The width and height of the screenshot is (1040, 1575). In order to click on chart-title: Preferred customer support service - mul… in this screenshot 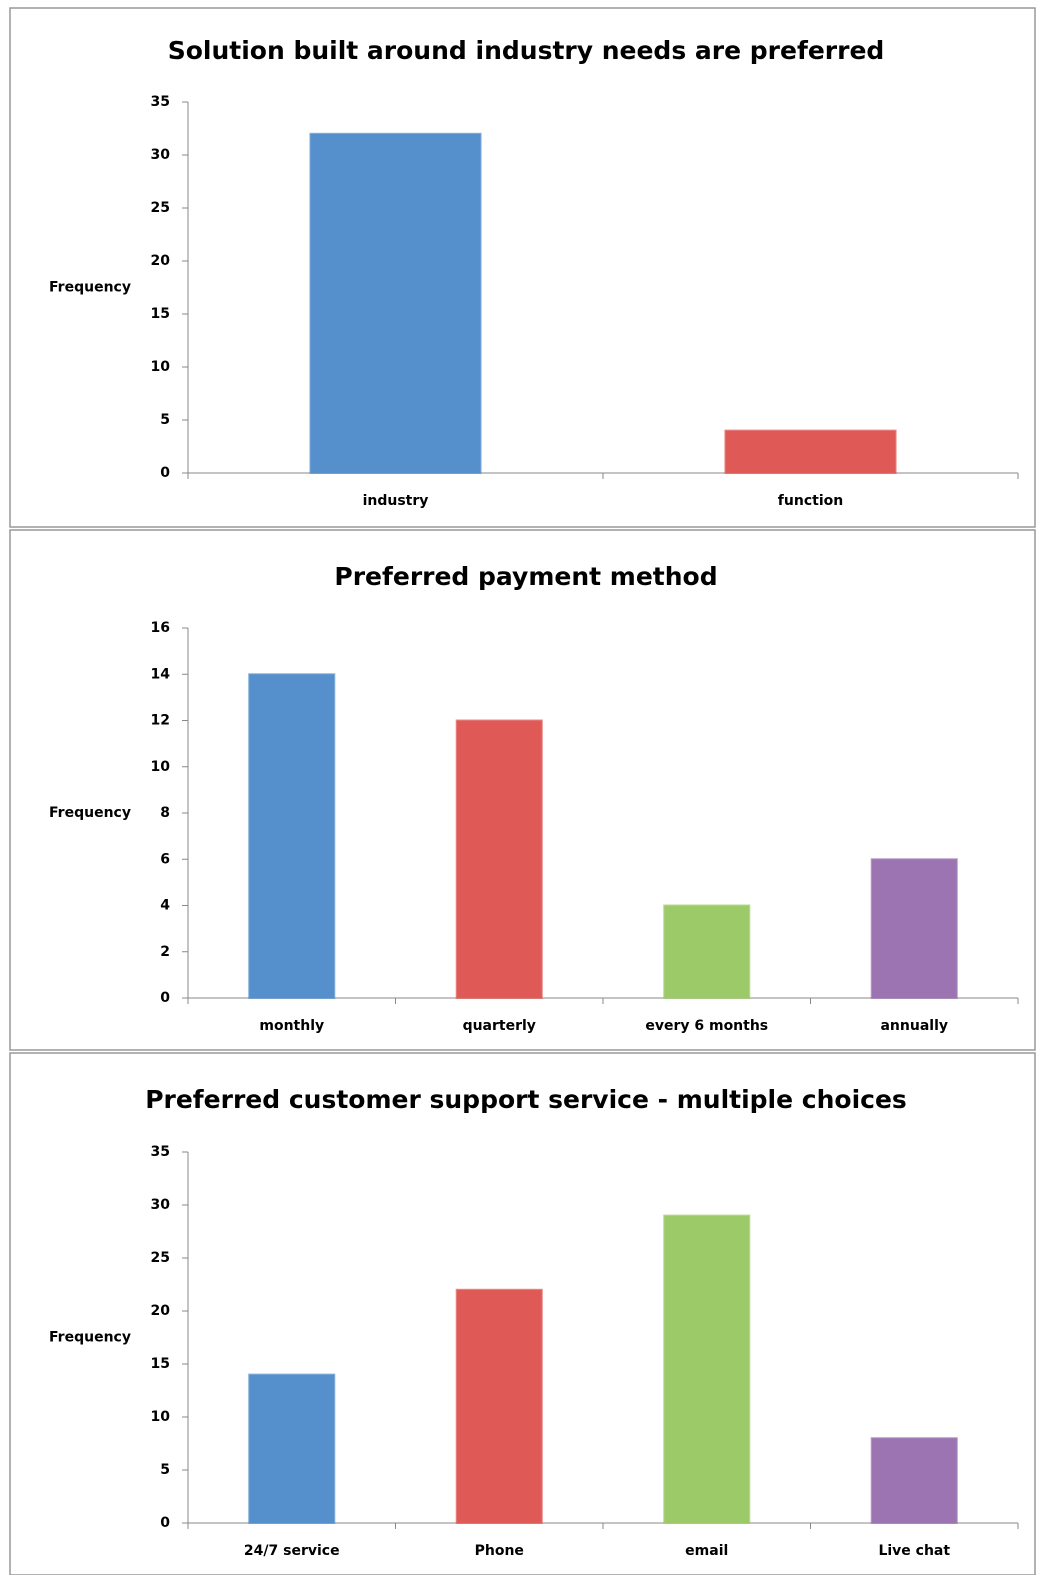, I will do `click(526, 1099)`.